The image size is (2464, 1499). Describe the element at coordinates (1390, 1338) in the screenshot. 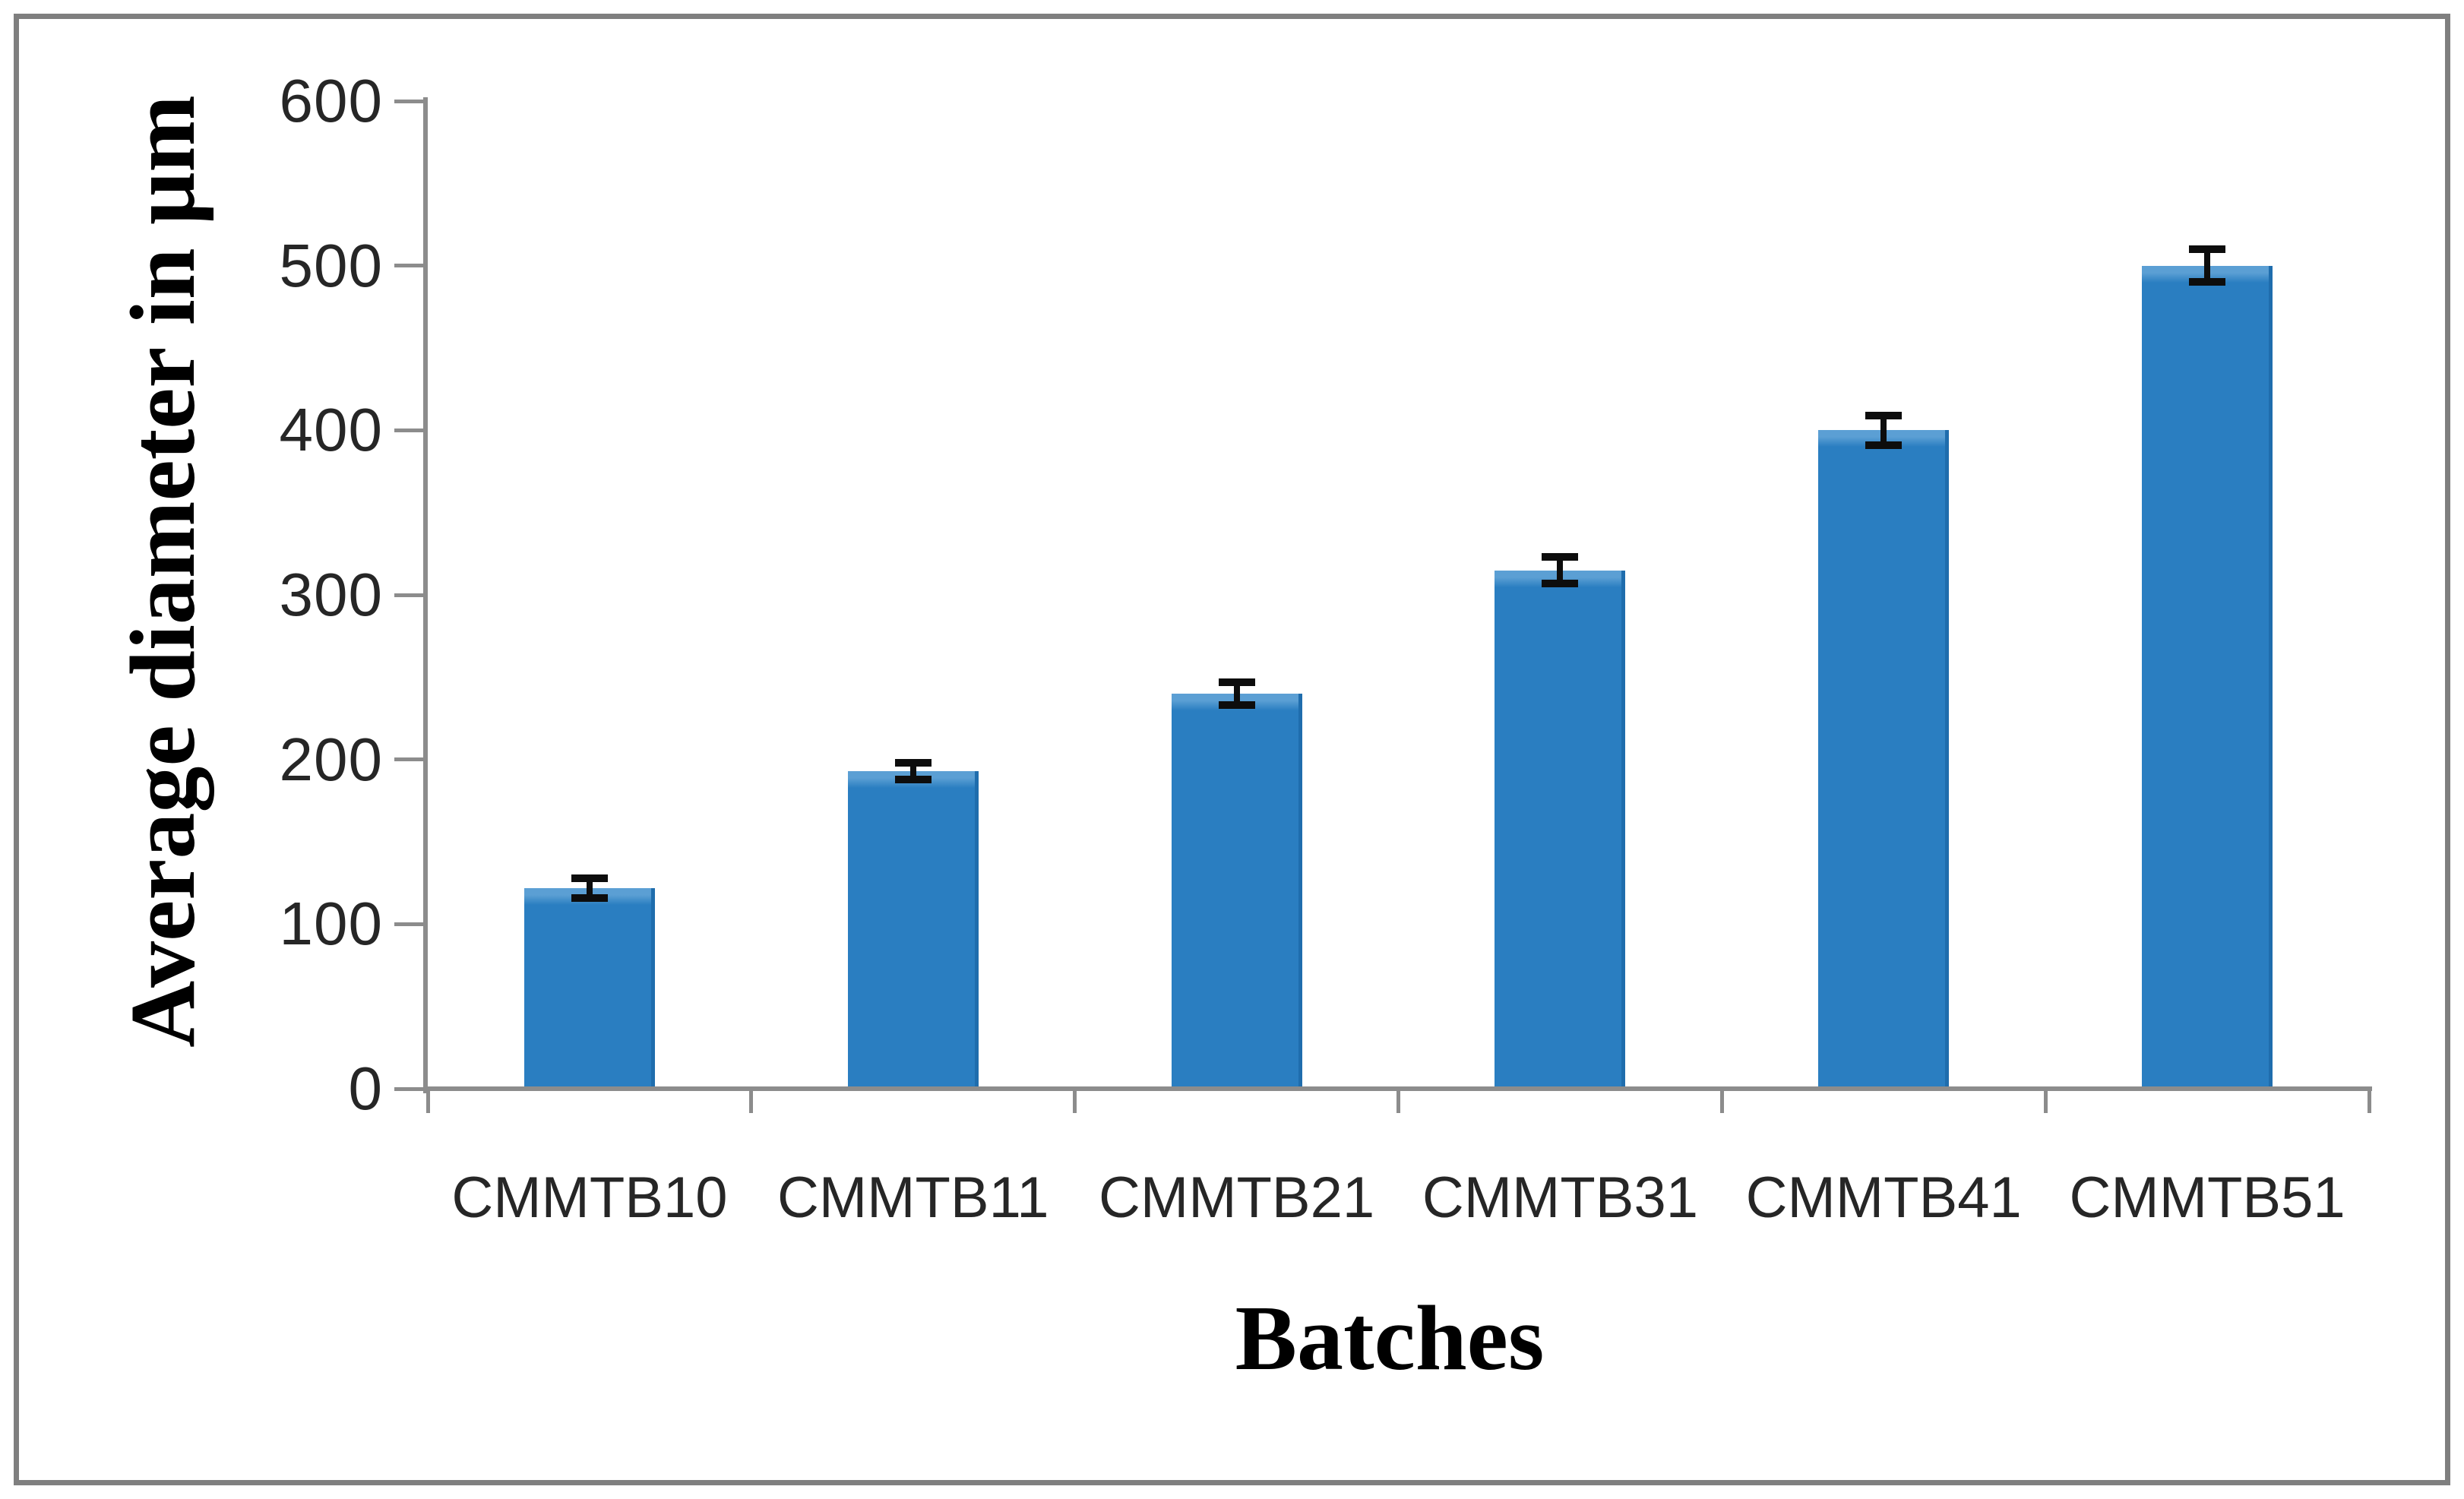

I see `x-axis-title: Batches` at that location.